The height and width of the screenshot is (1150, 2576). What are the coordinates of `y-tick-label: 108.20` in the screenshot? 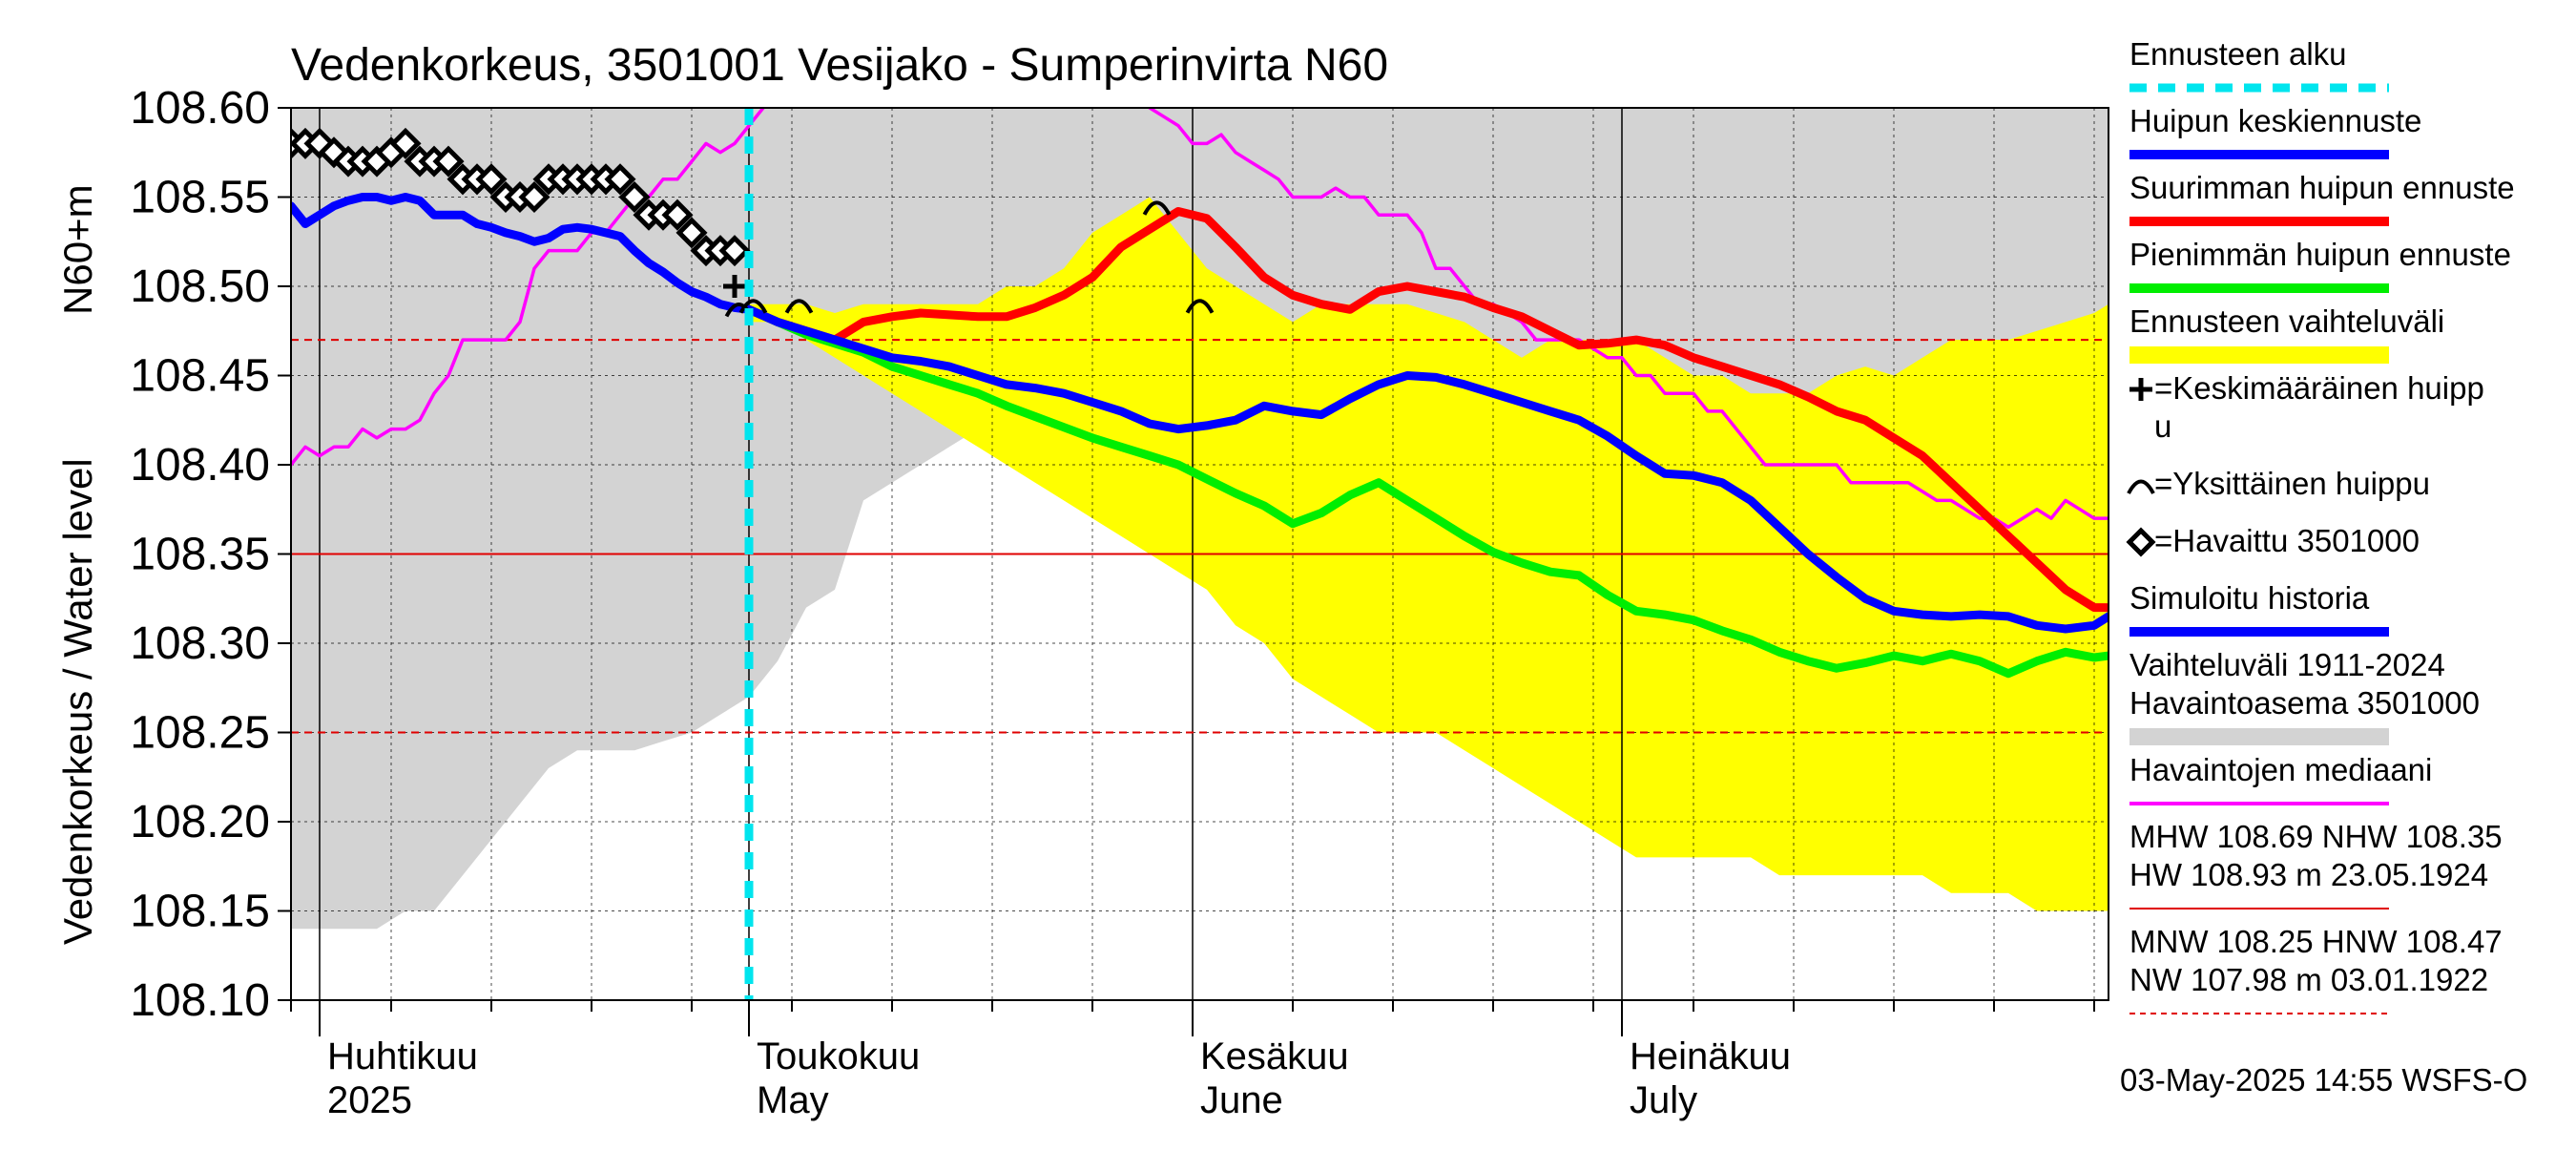 It's located at (200, 822).